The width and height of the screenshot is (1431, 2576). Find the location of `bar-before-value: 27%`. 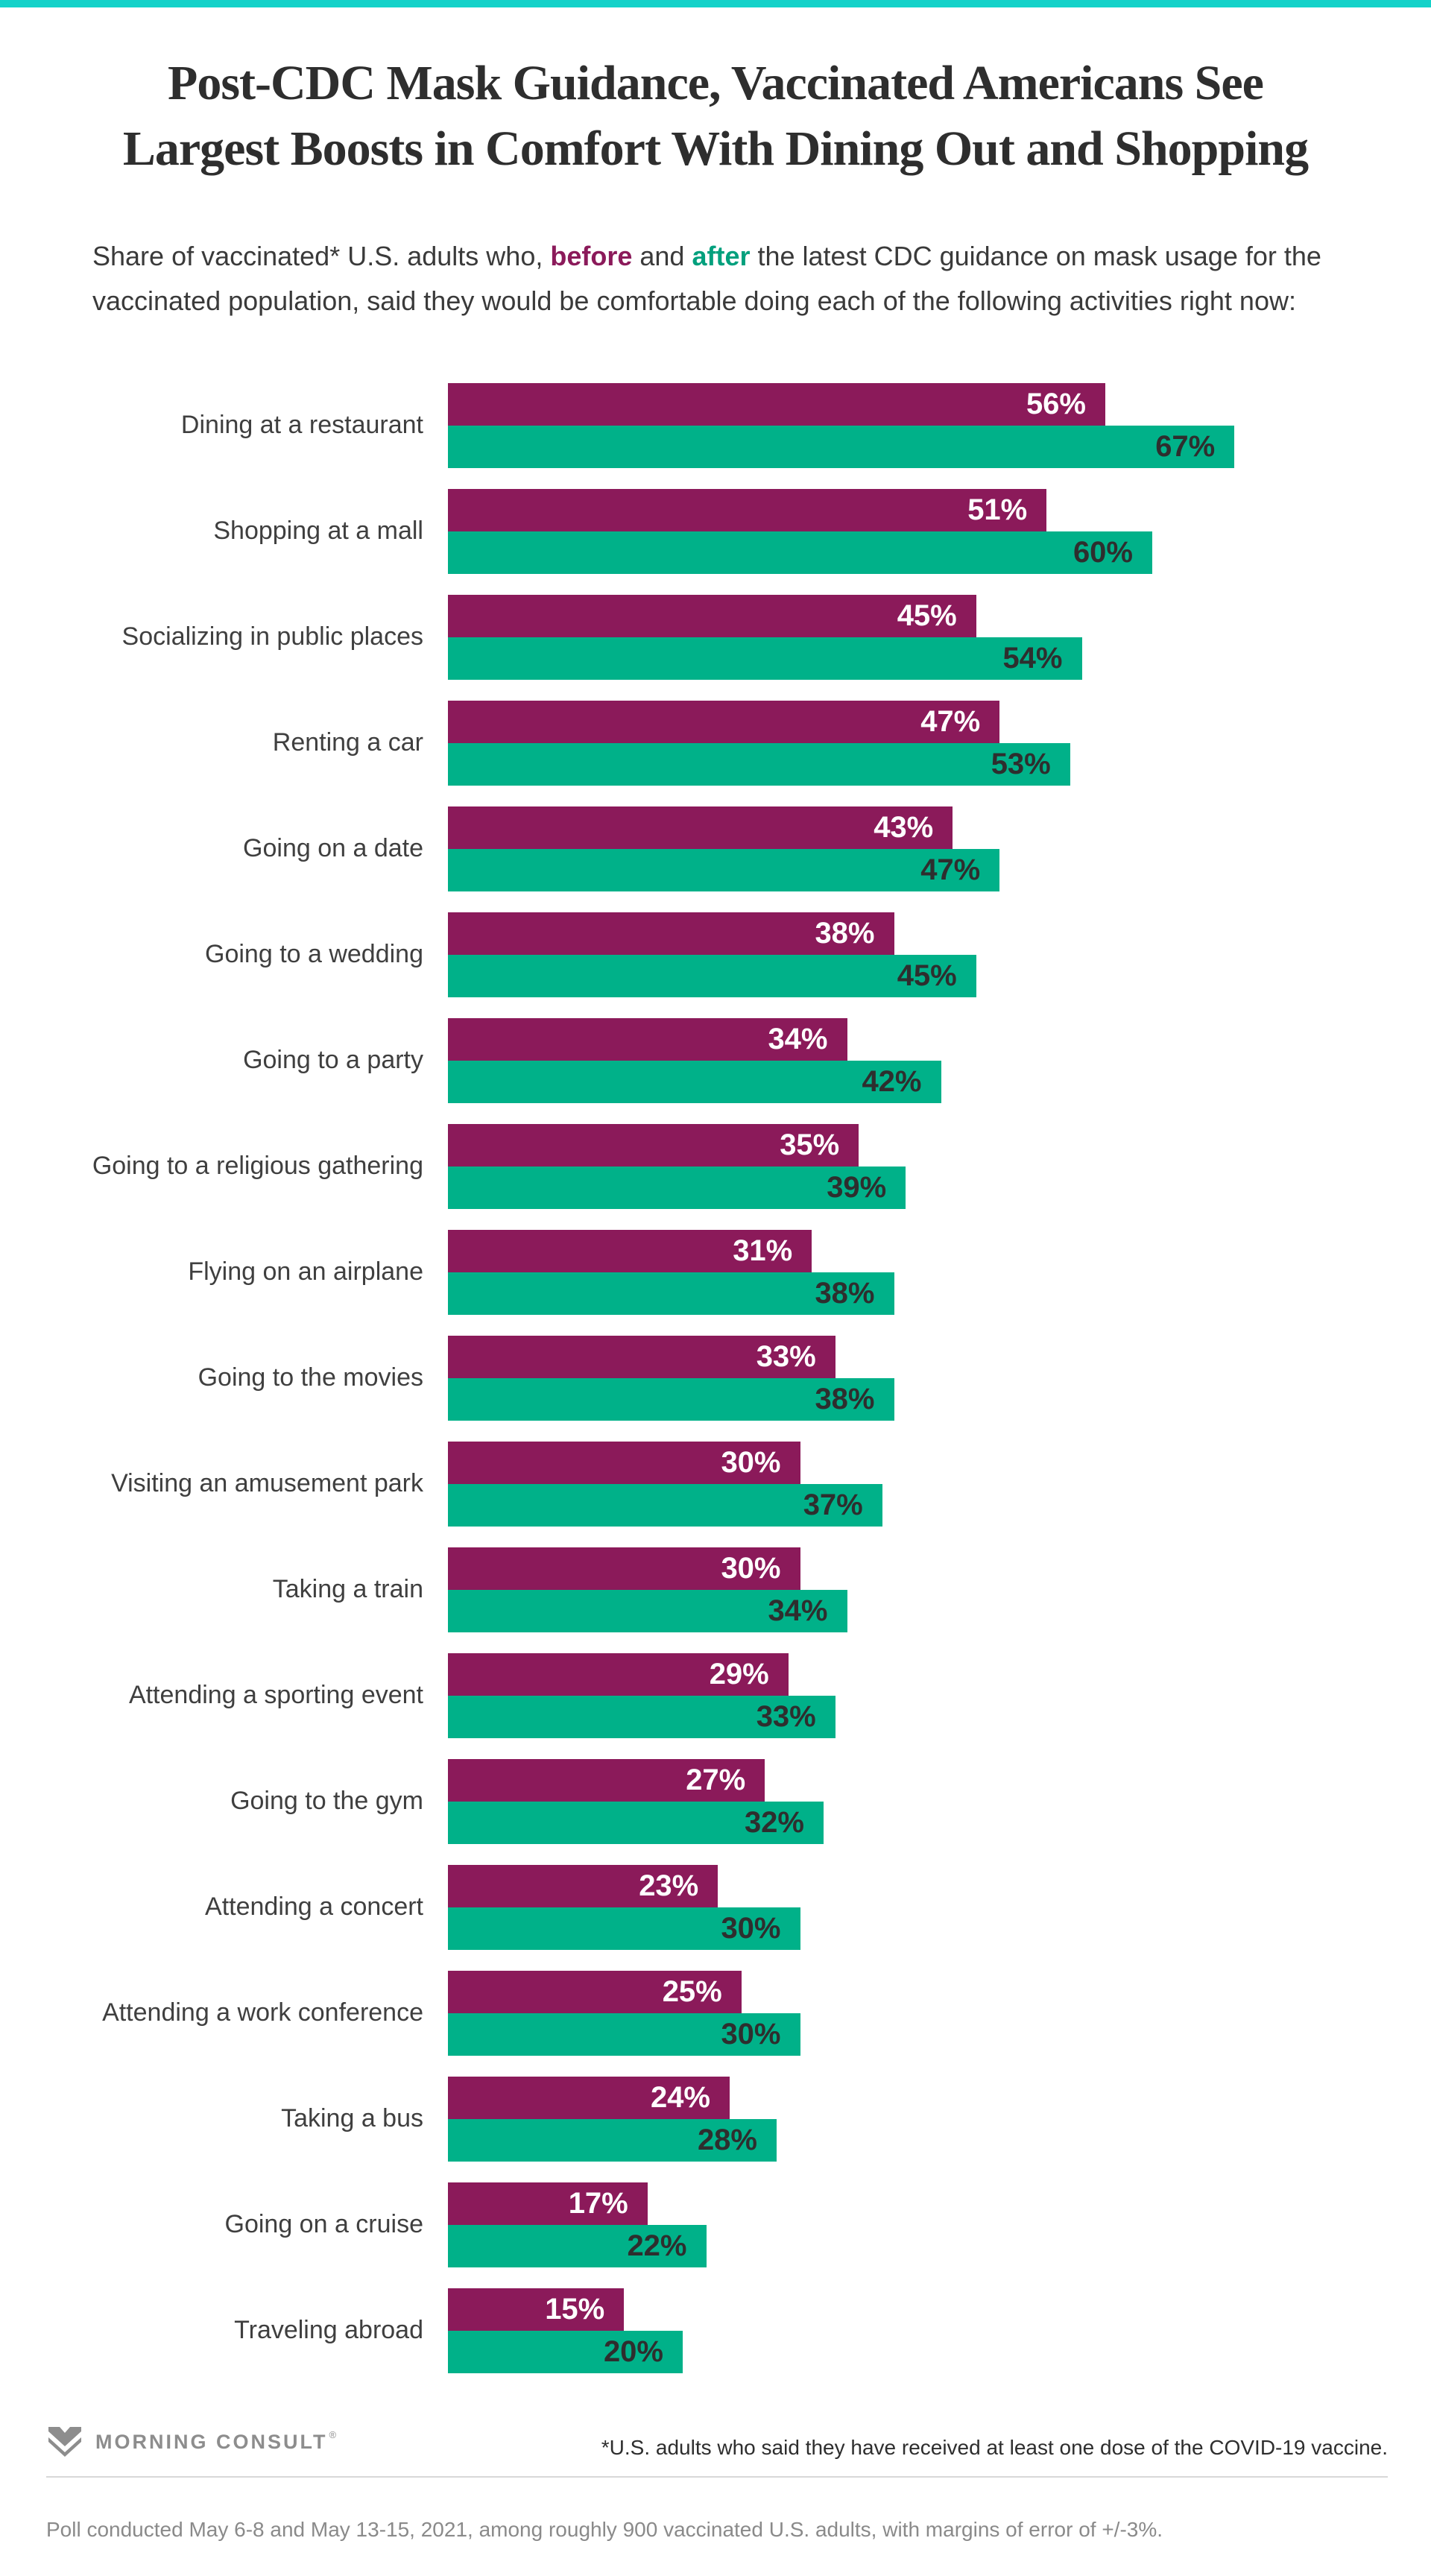

bar-before-value: 27% is located at coordinates (716, 1780).